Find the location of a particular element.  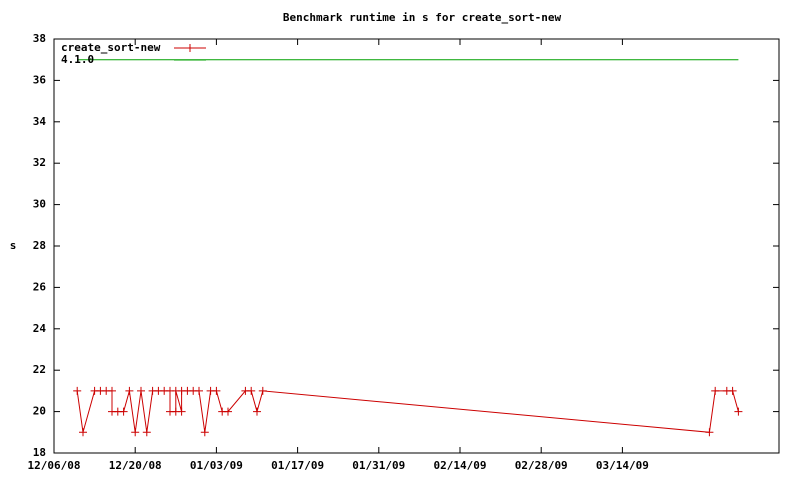

y-tick-label: 32 is located at coordinates (39, 162).